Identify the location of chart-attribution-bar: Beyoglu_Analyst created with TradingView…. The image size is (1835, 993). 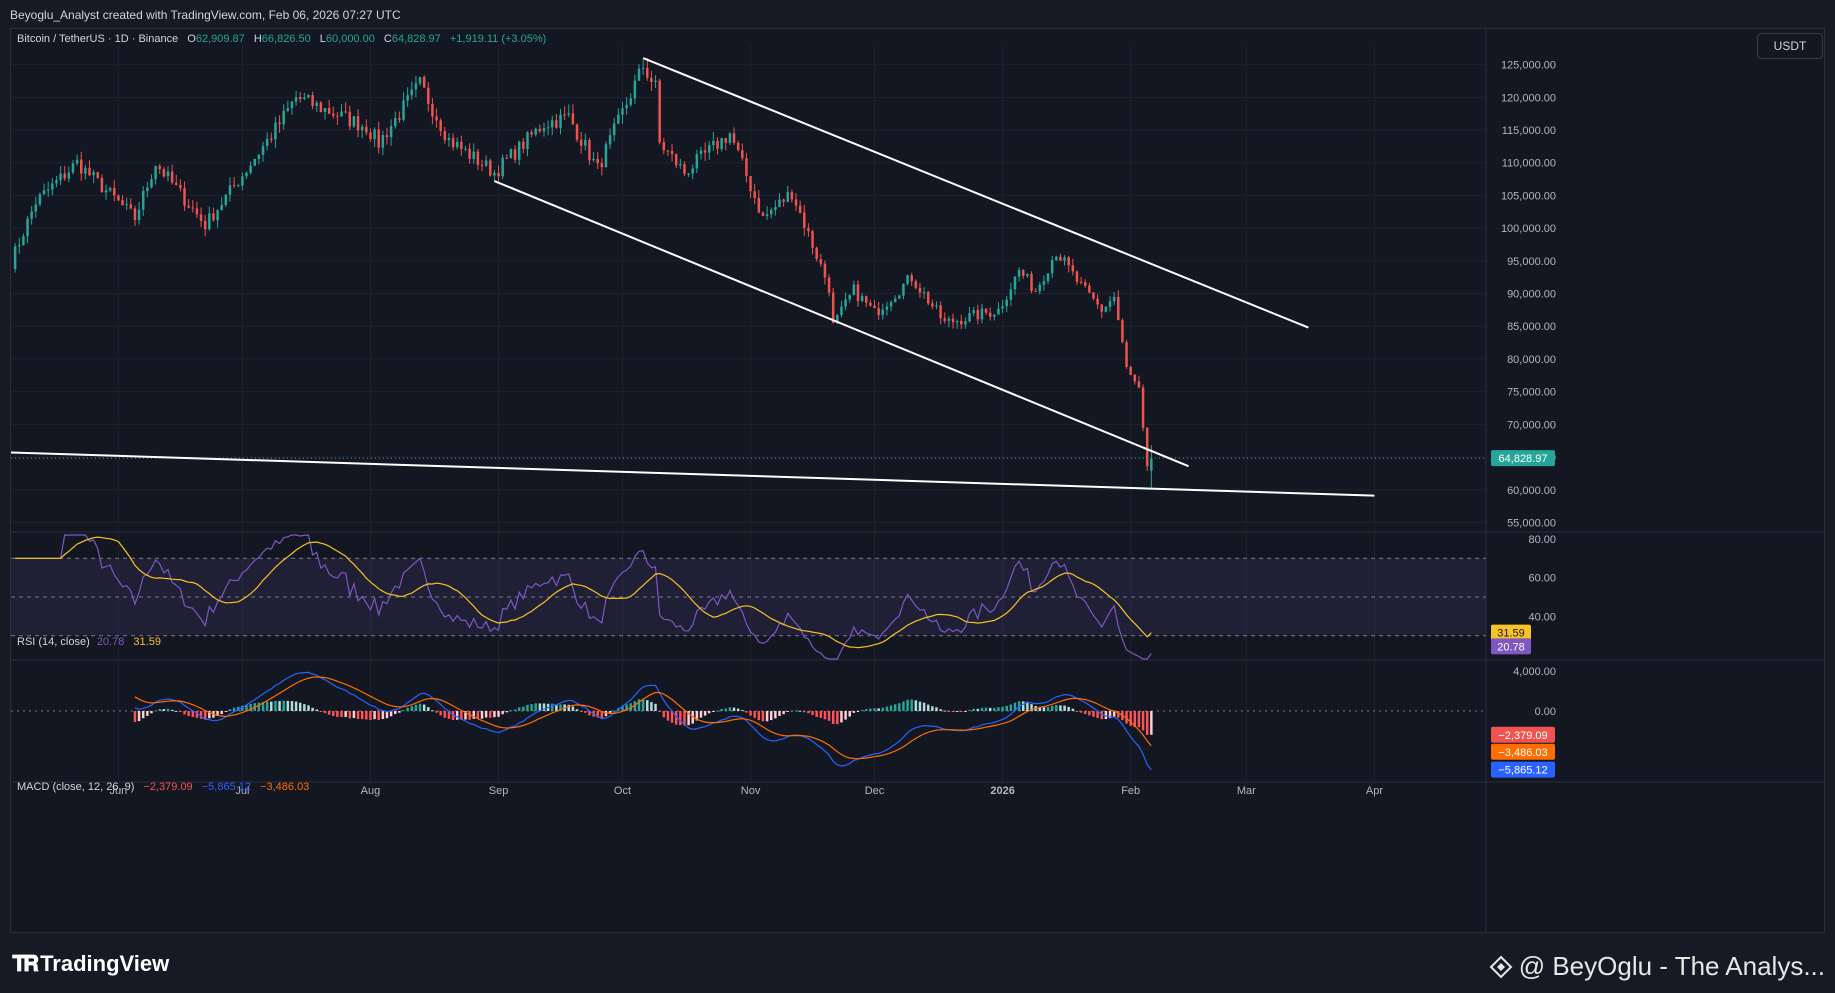
(917, 14).